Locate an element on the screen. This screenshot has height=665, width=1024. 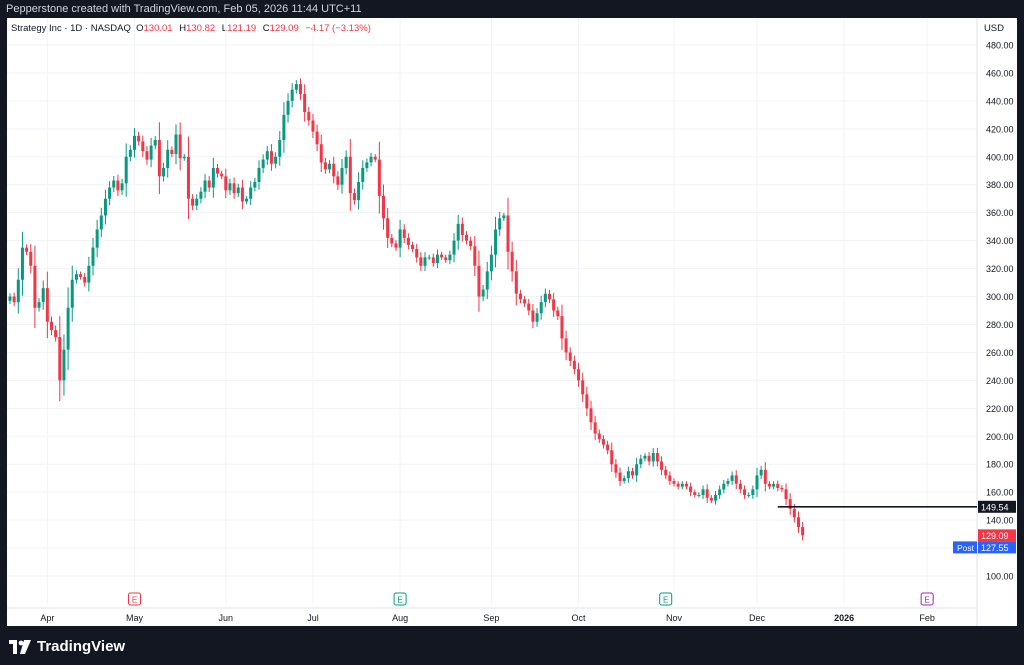
open-label: O is located at coordinates (140, 28).